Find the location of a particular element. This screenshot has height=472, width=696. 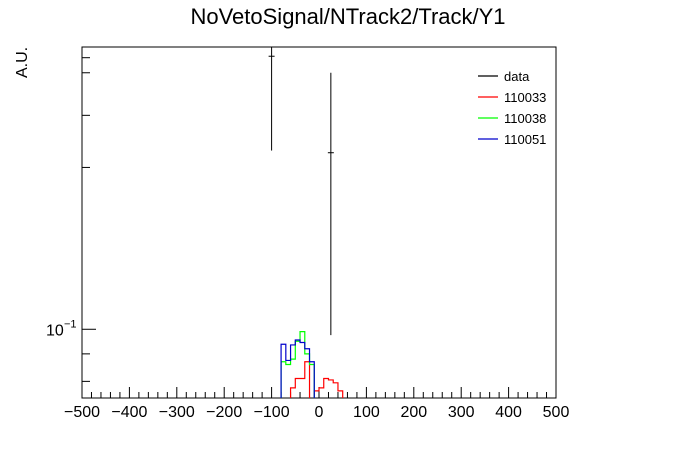

histograms is located at coordinates (312, 364).